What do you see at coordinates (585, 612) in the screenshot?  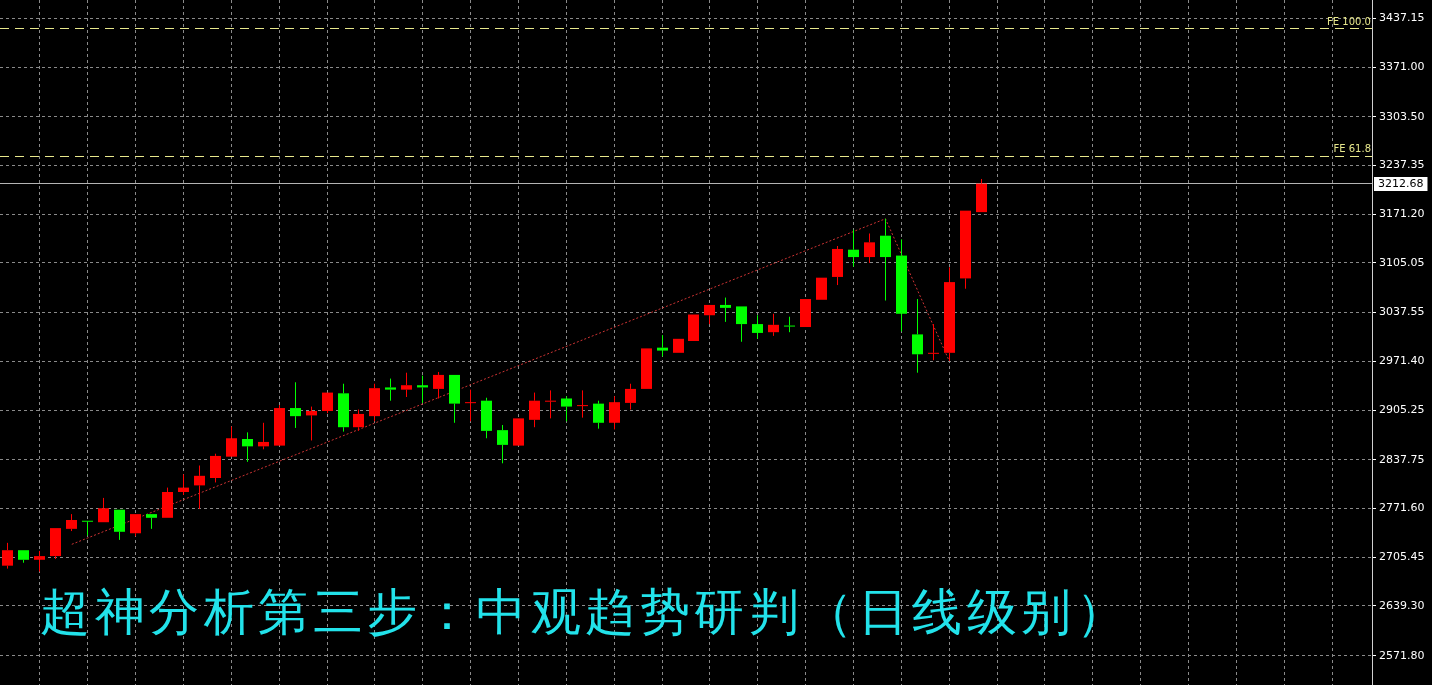 I see `text: 超神分析第三步：中观趋势研判（日线级别）` at bounding box center [585, 612].